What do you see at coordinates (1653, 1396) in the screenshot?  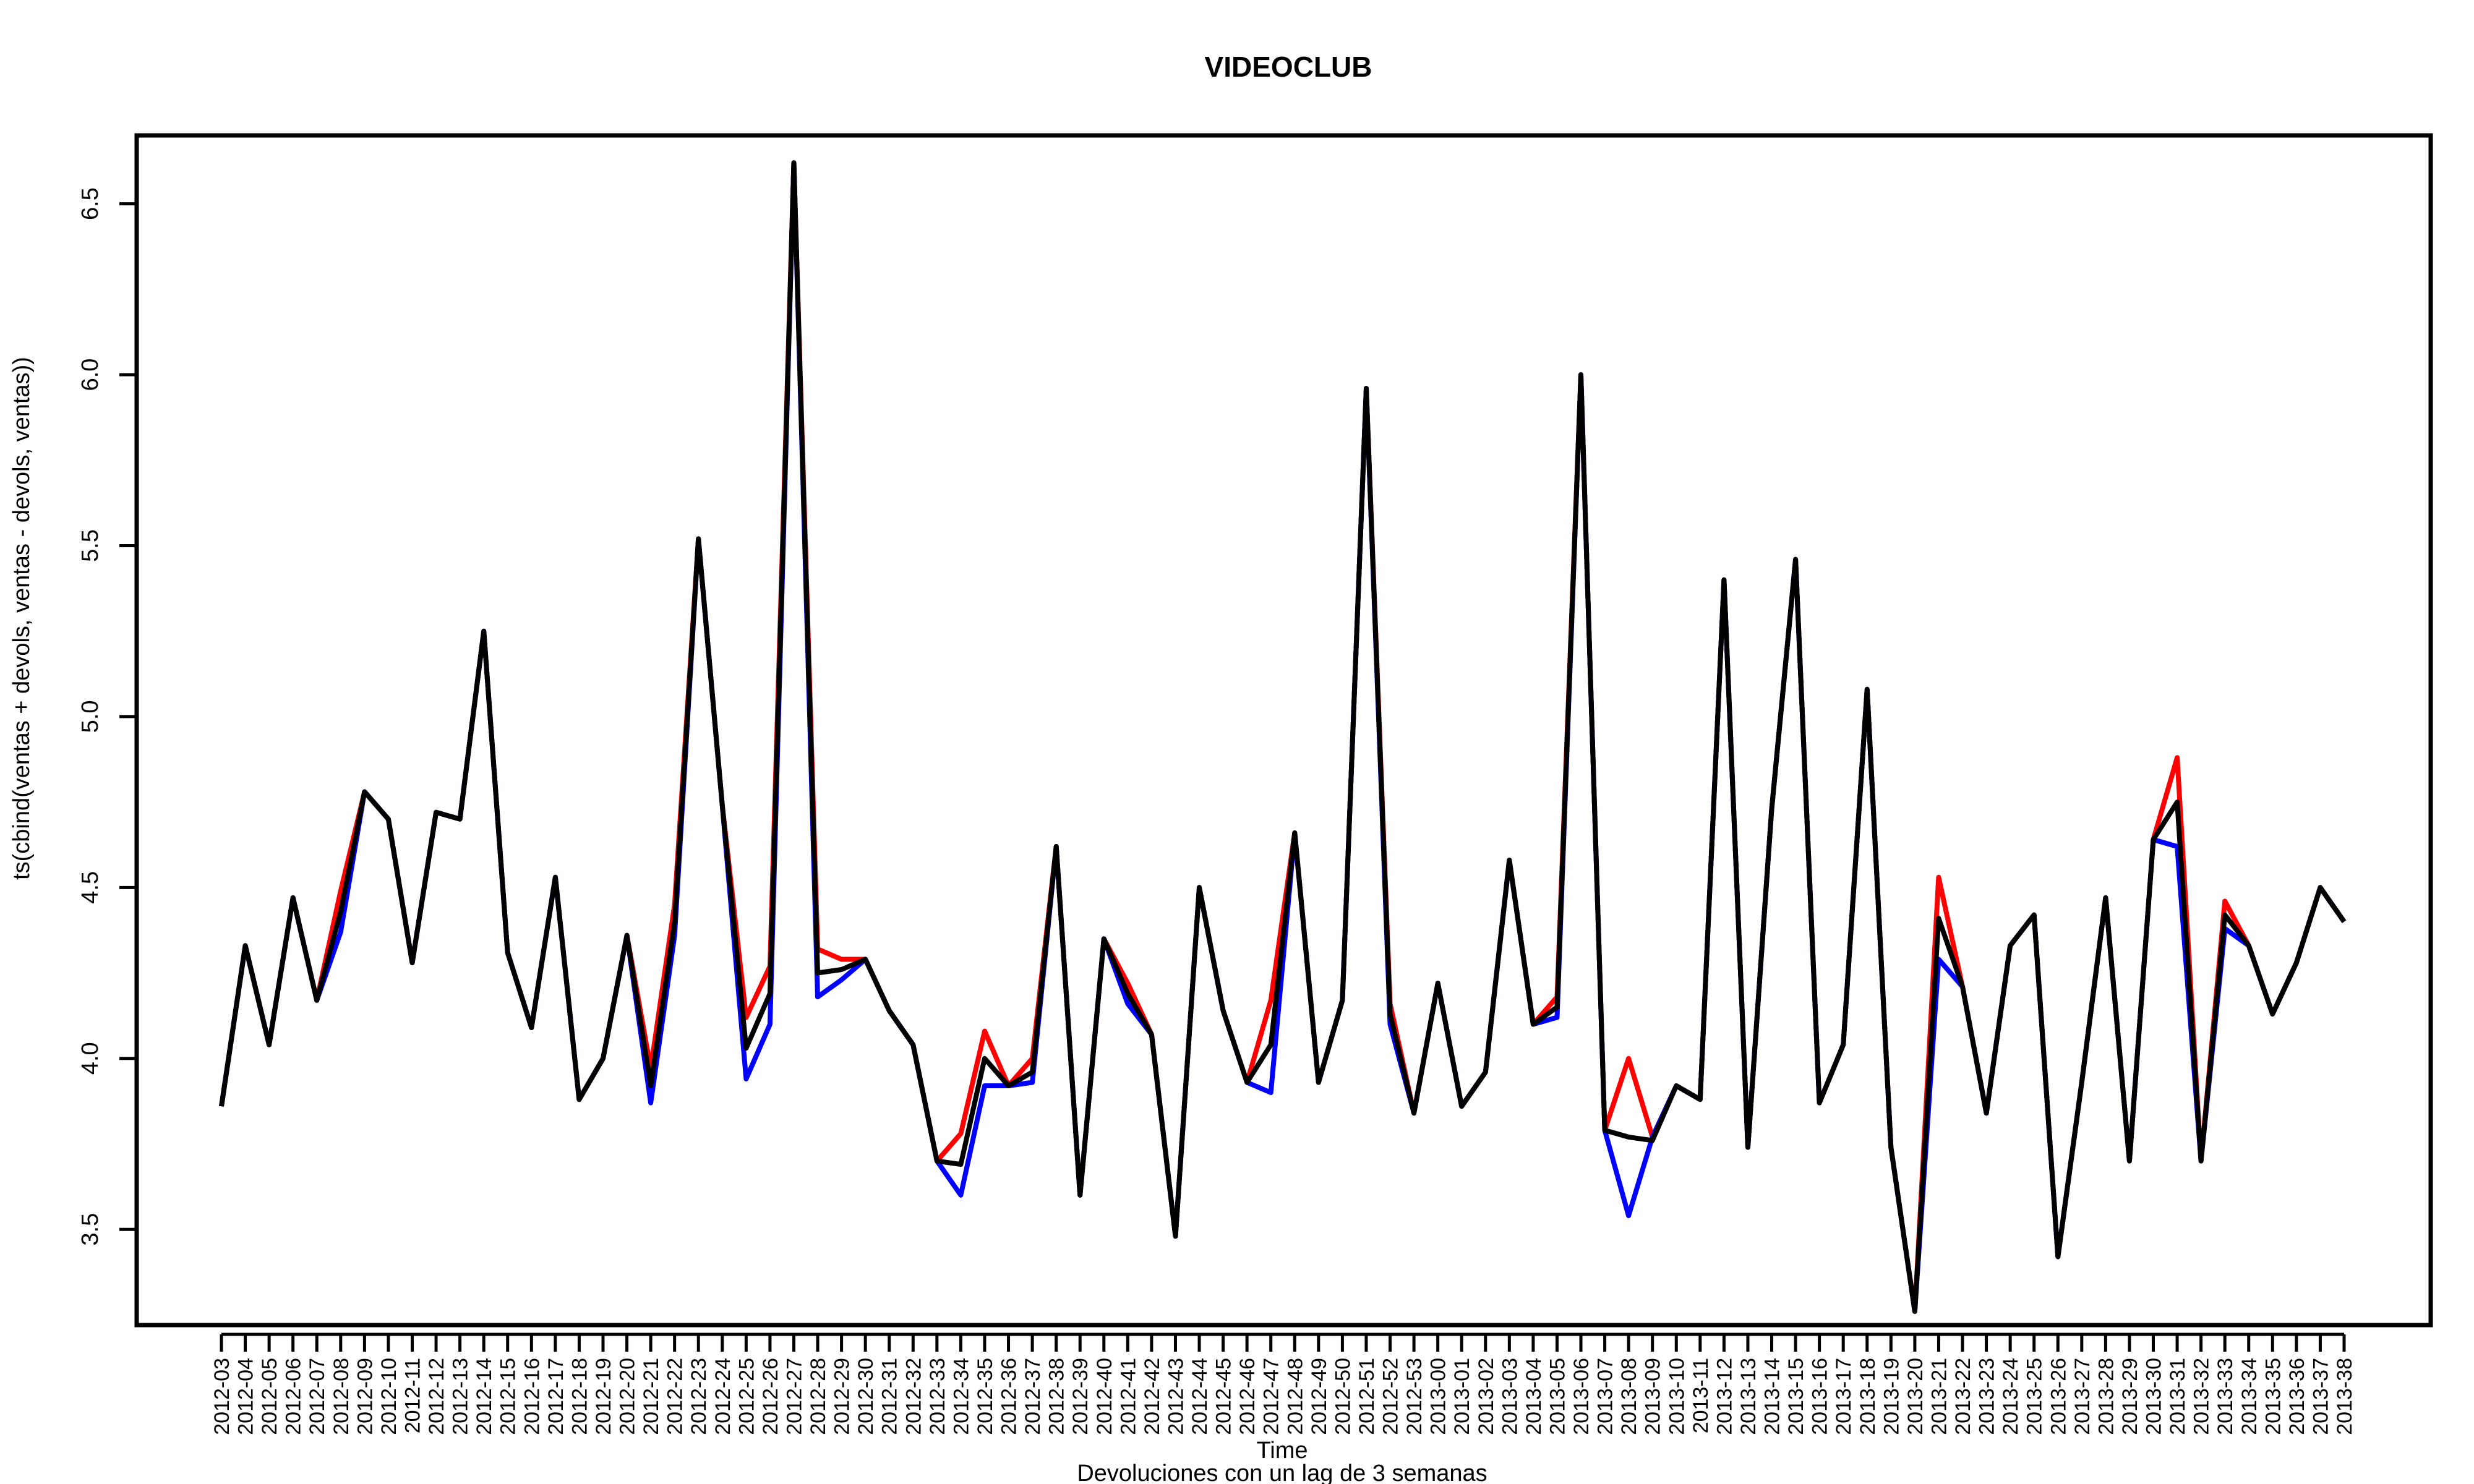 I see `x-tick-label: 2013-09` at bounding box center [1653, 1396].